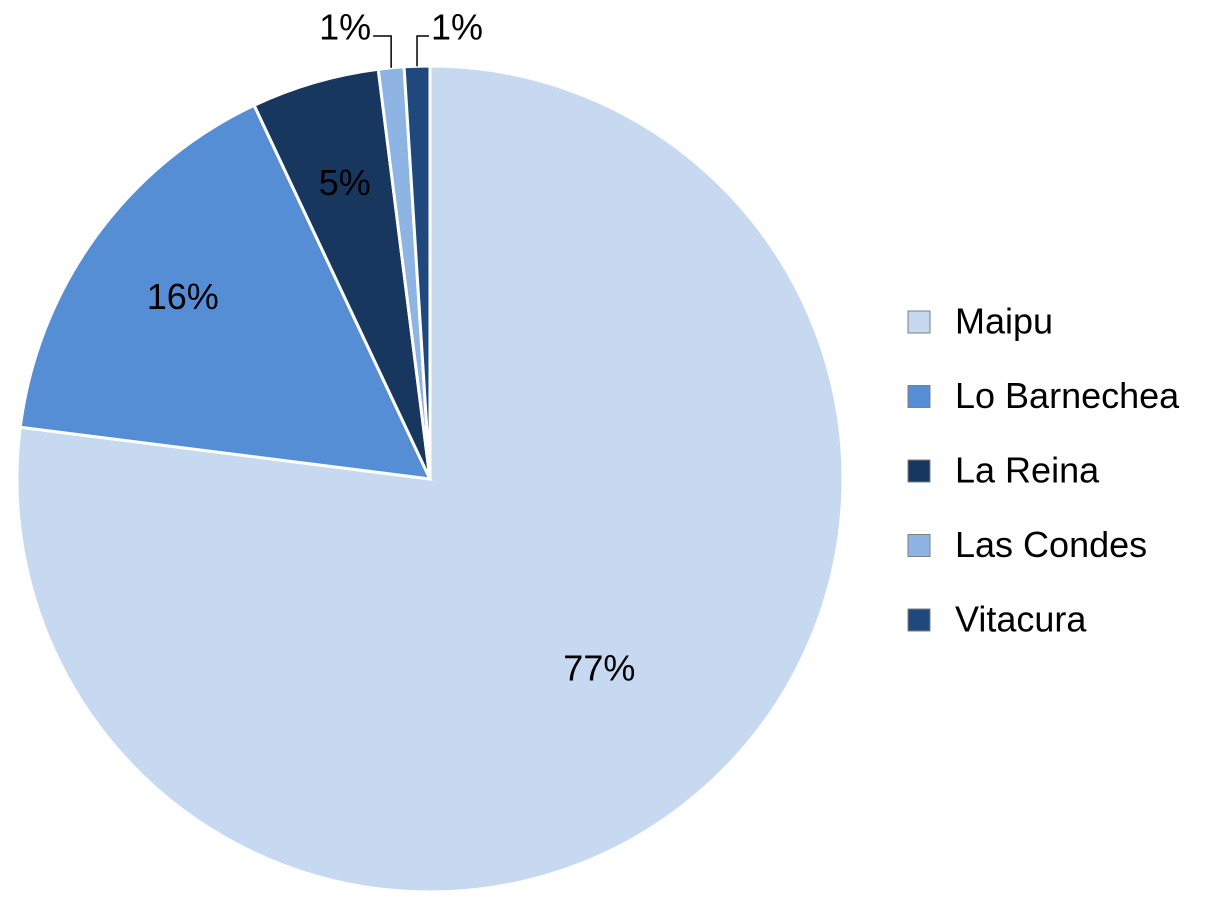 This screenshot has height=899, width=1212. I want to click on data-label: 16%, so click(183, 296).